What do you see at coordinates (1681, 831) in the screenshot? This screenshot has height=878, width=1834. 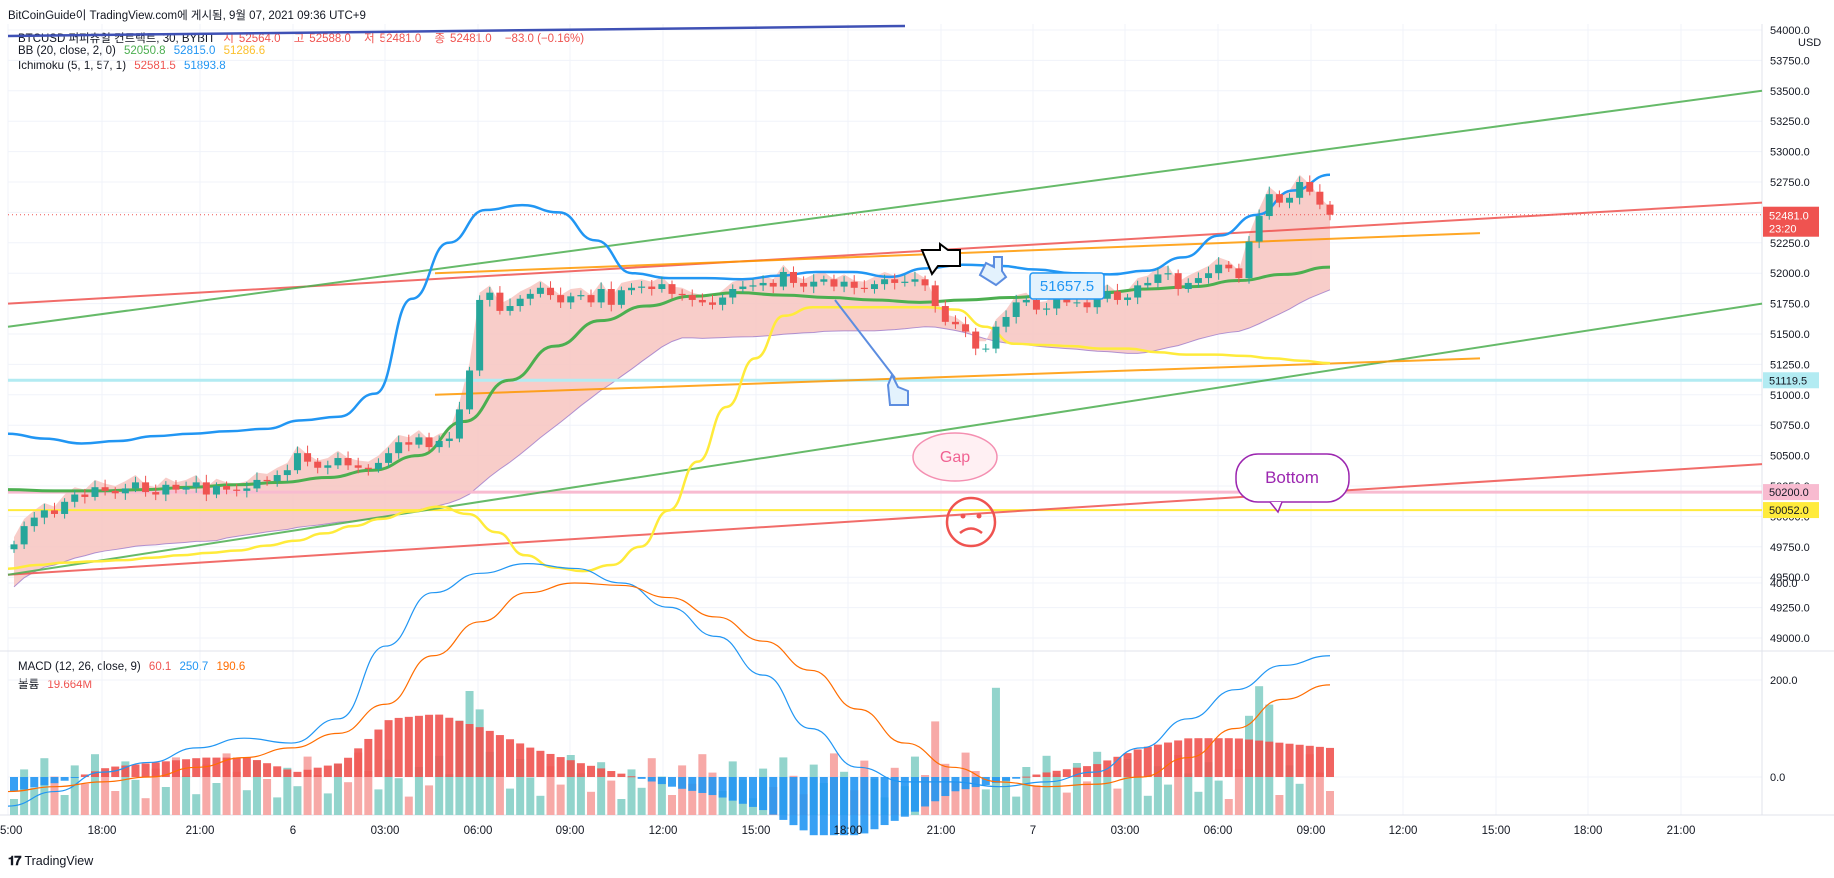 I see `time-tick-label: 21:00` at bounding box center [1681, 831].